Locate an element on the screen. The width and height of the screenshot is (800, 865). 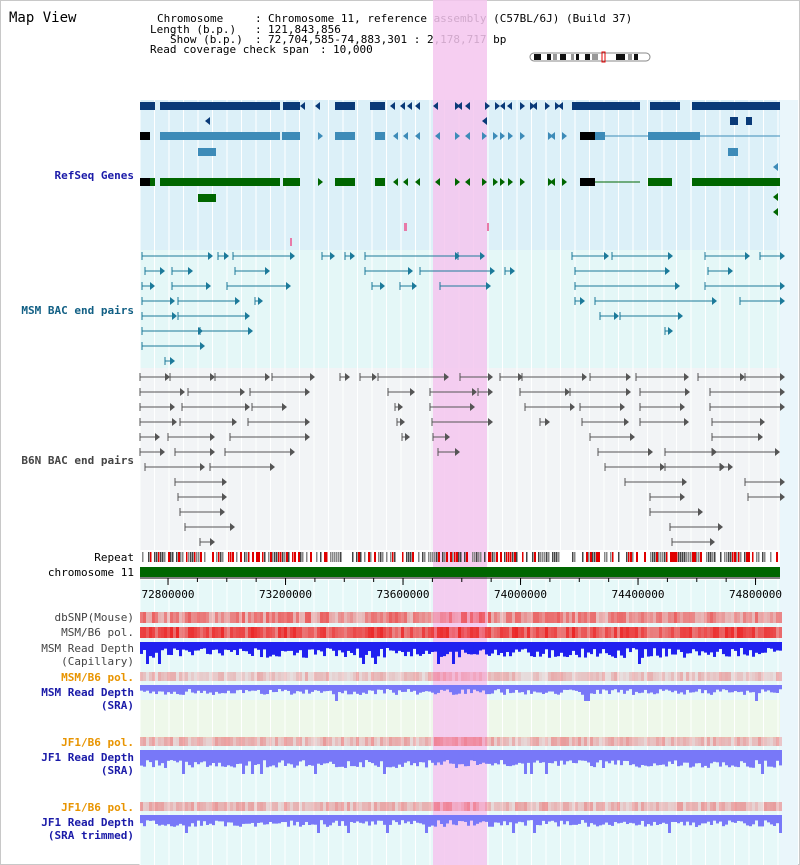
track-label-msm-bac: MSM BAC end pairs is located at coordinates (77, 310).